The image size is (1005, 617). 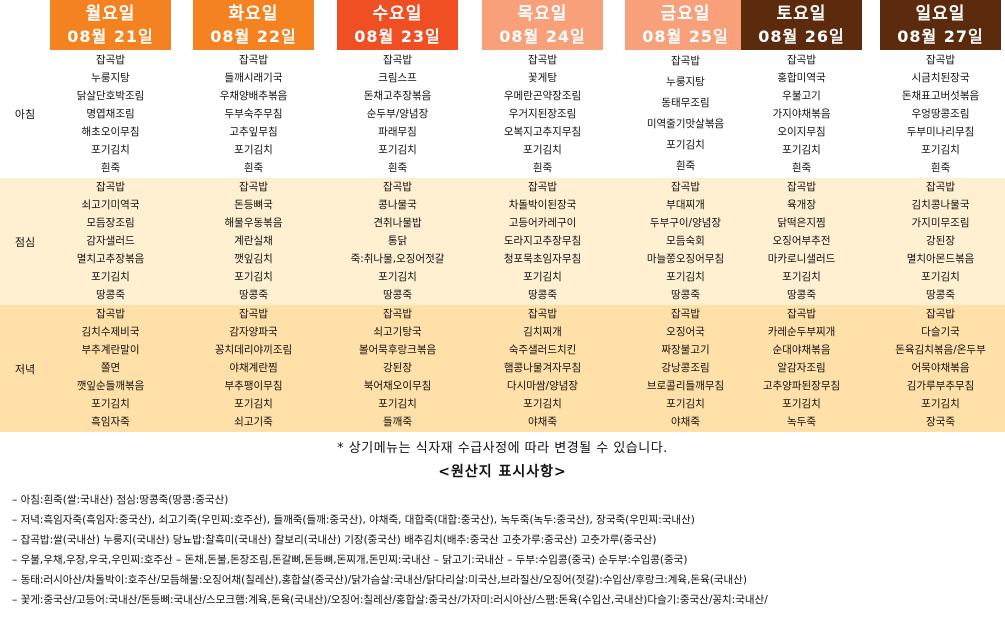 I want to click on menu-item: 김치수제비국, so click(x=110, y=332).